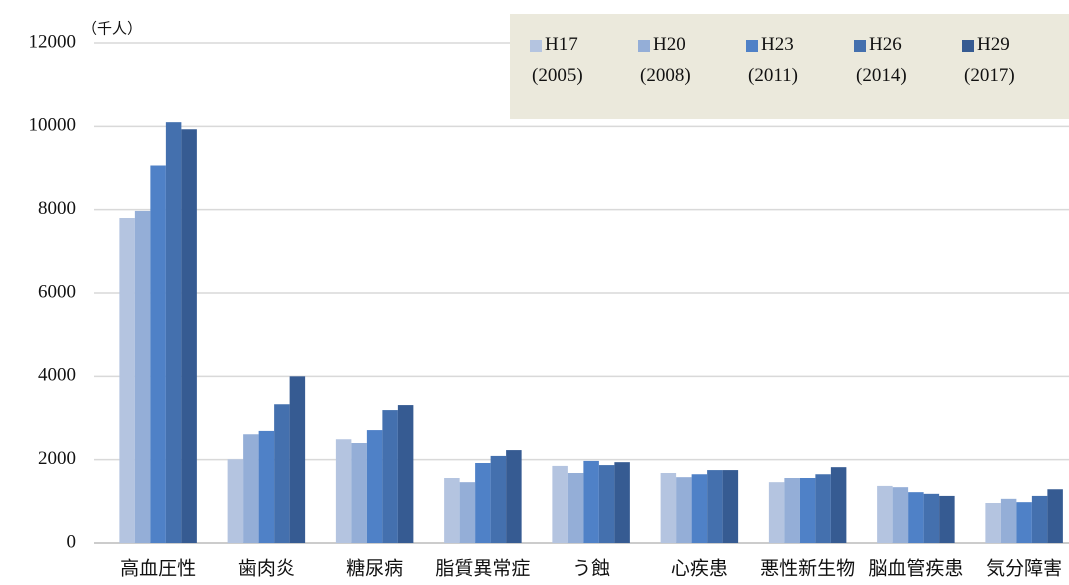  I want to click on legend-box, so click(789, 66).